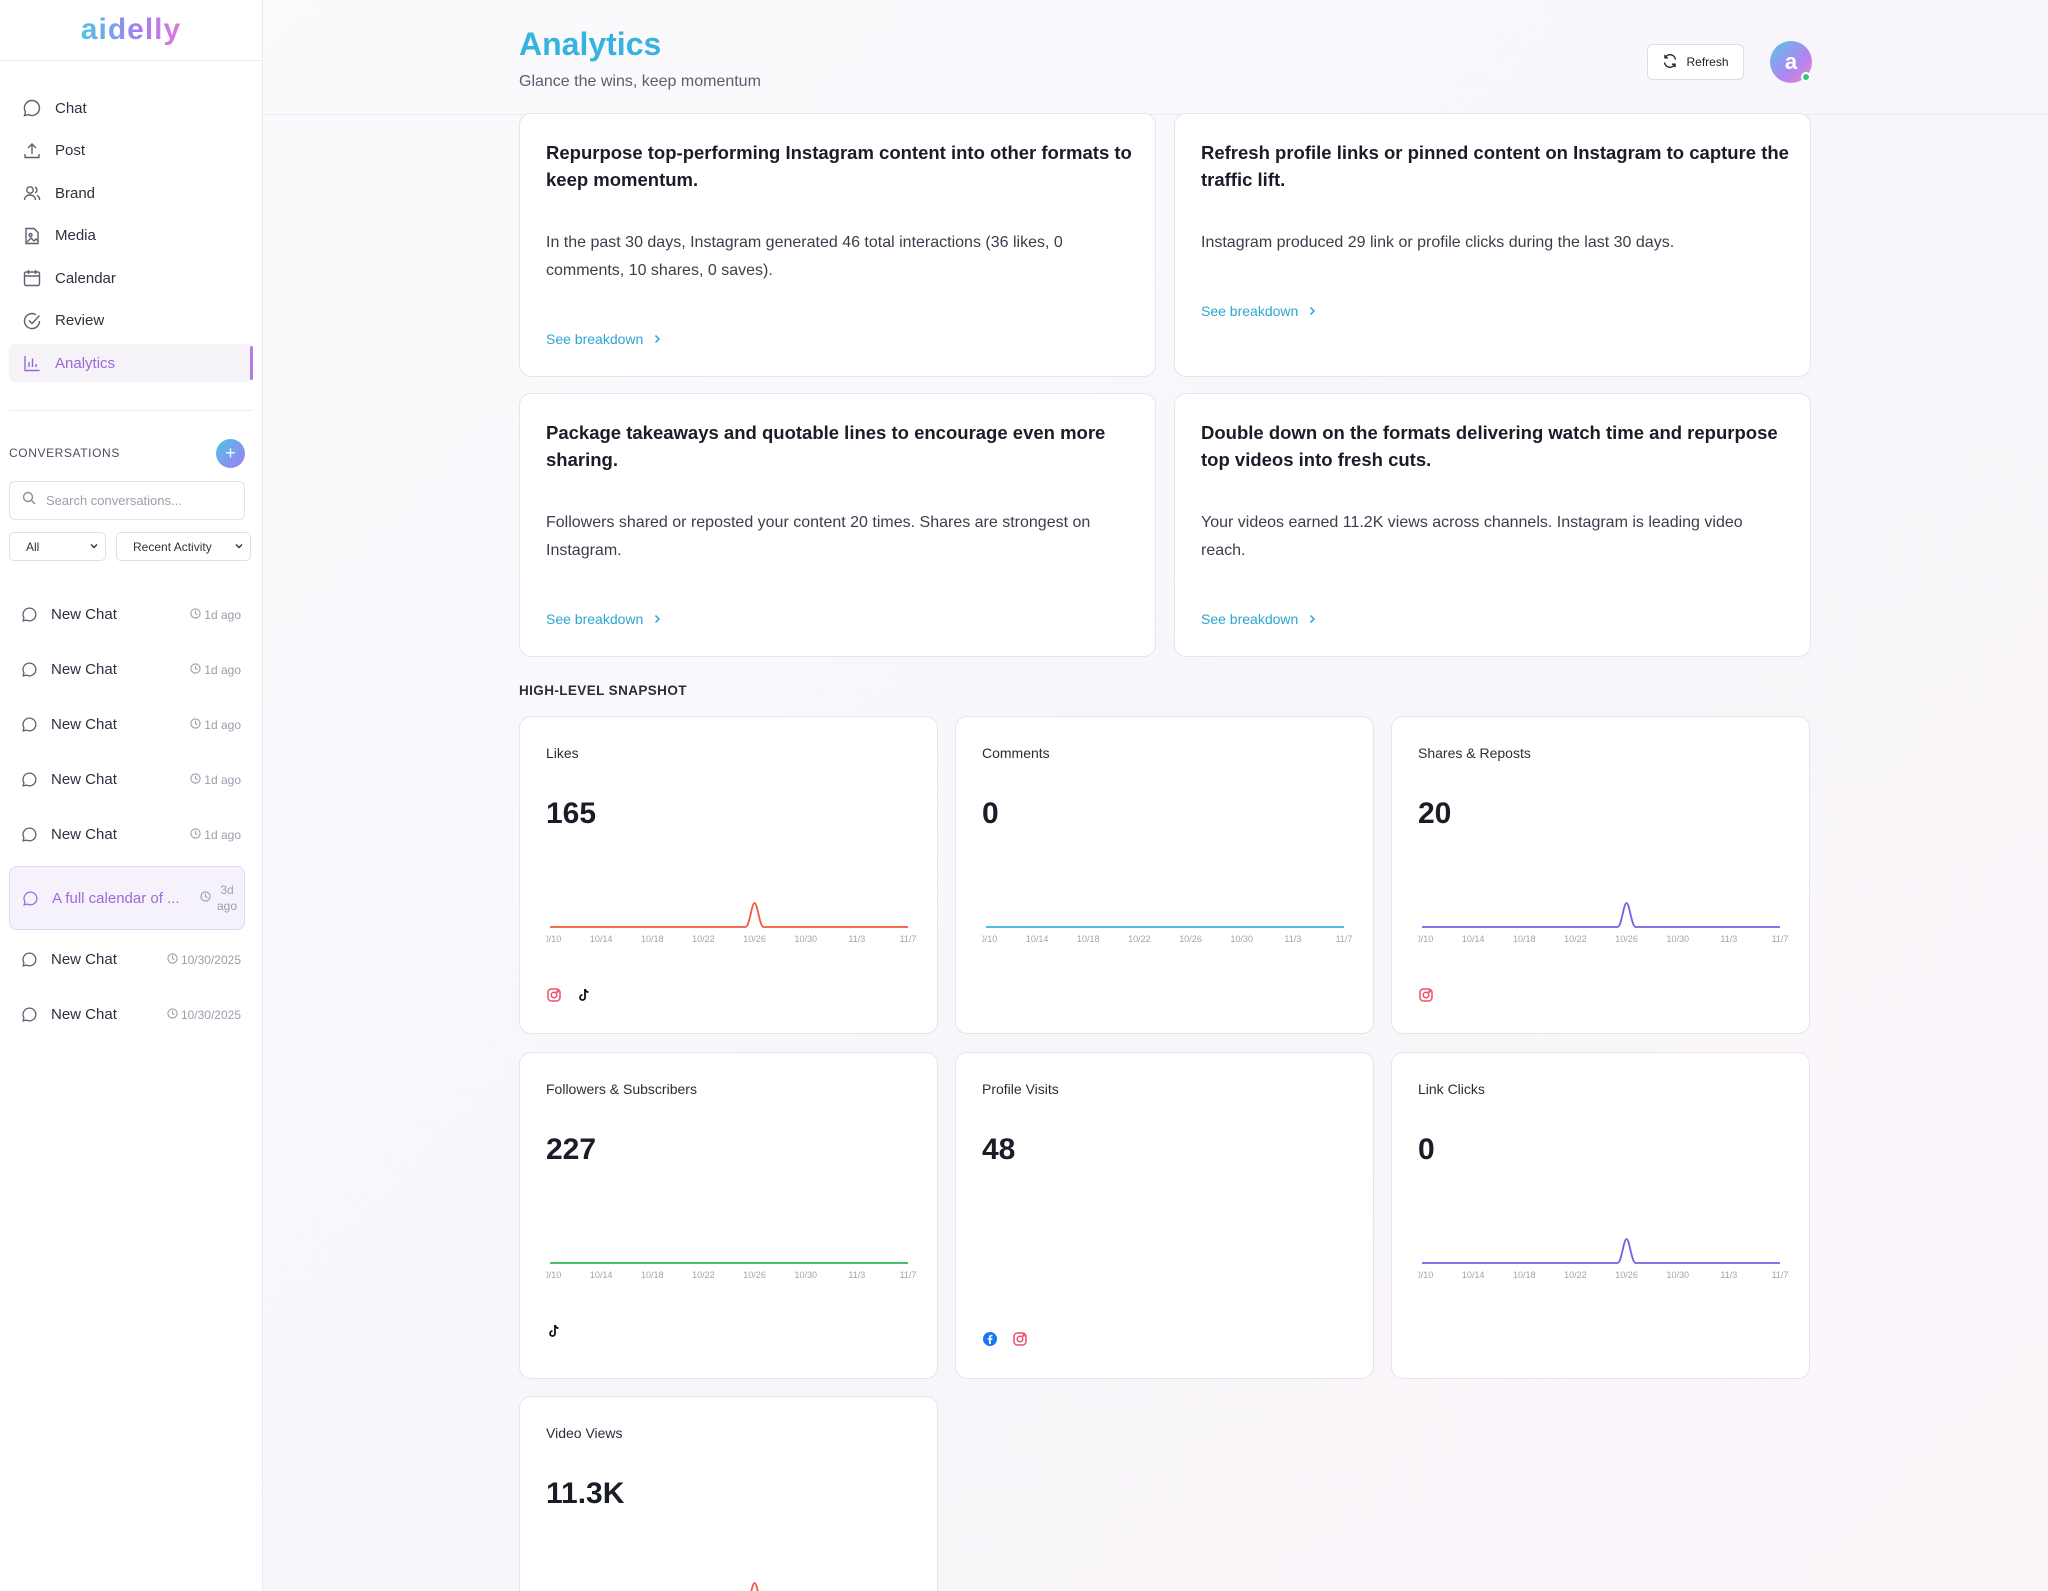  Describe the element at coordinates (584, 1433) in the screenshot. I see `metric-label: Video Views` at that location.